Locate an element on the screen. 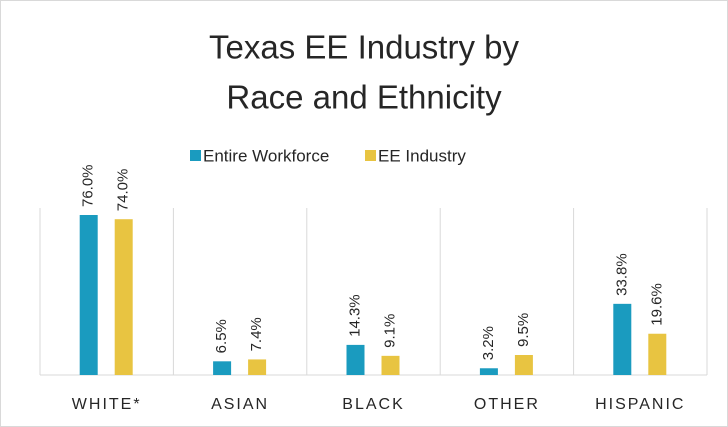 The image size is (728, 427). data-label: 7.4% is located at coordinates (256, 334).